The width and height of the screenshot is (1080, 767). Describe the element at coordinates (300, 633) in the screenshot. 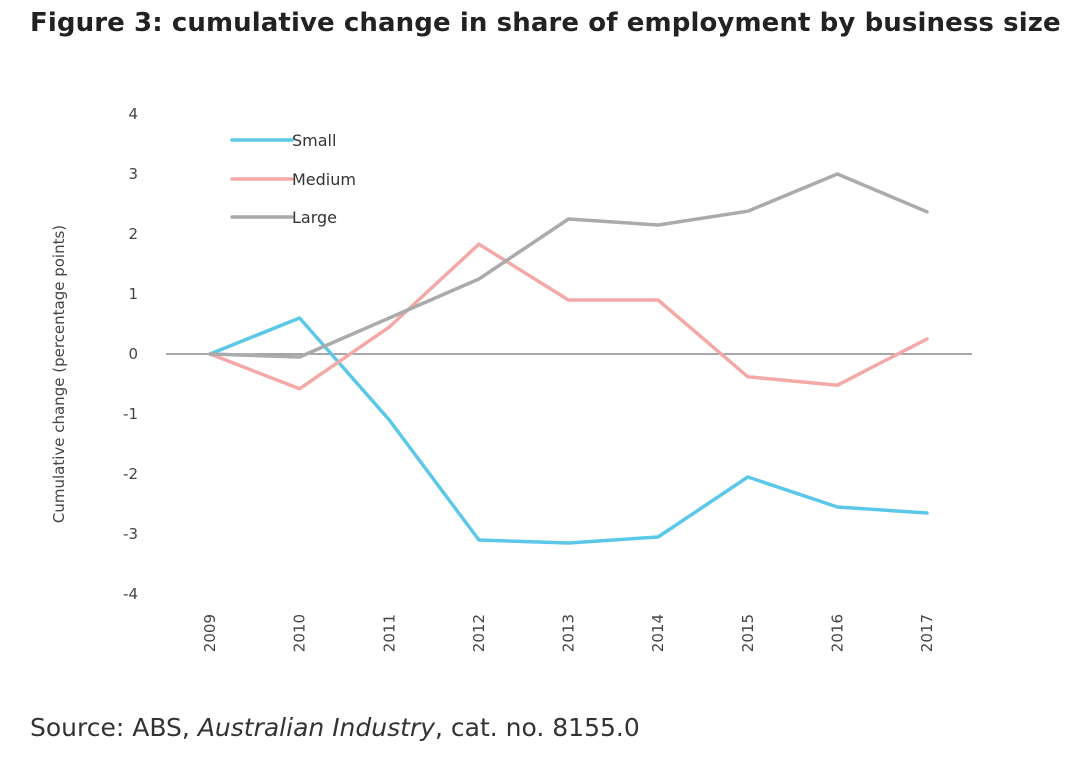

I see `x-tick-label: 2010` at that location.